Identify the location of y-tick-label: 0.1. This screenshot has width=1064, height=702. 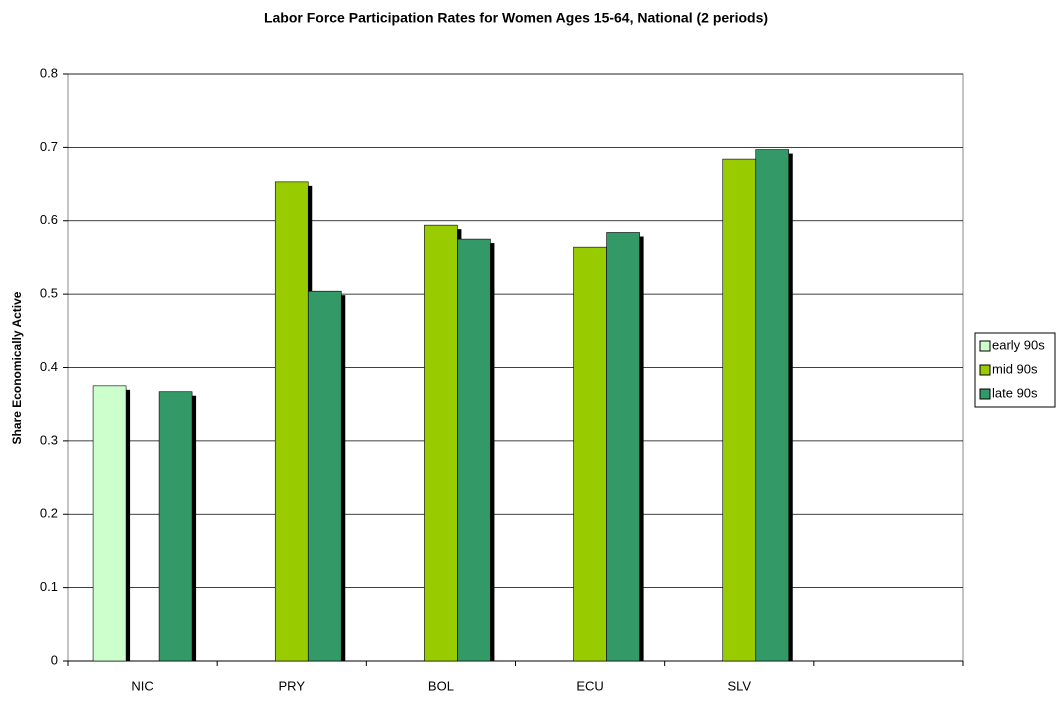
(49, 586).